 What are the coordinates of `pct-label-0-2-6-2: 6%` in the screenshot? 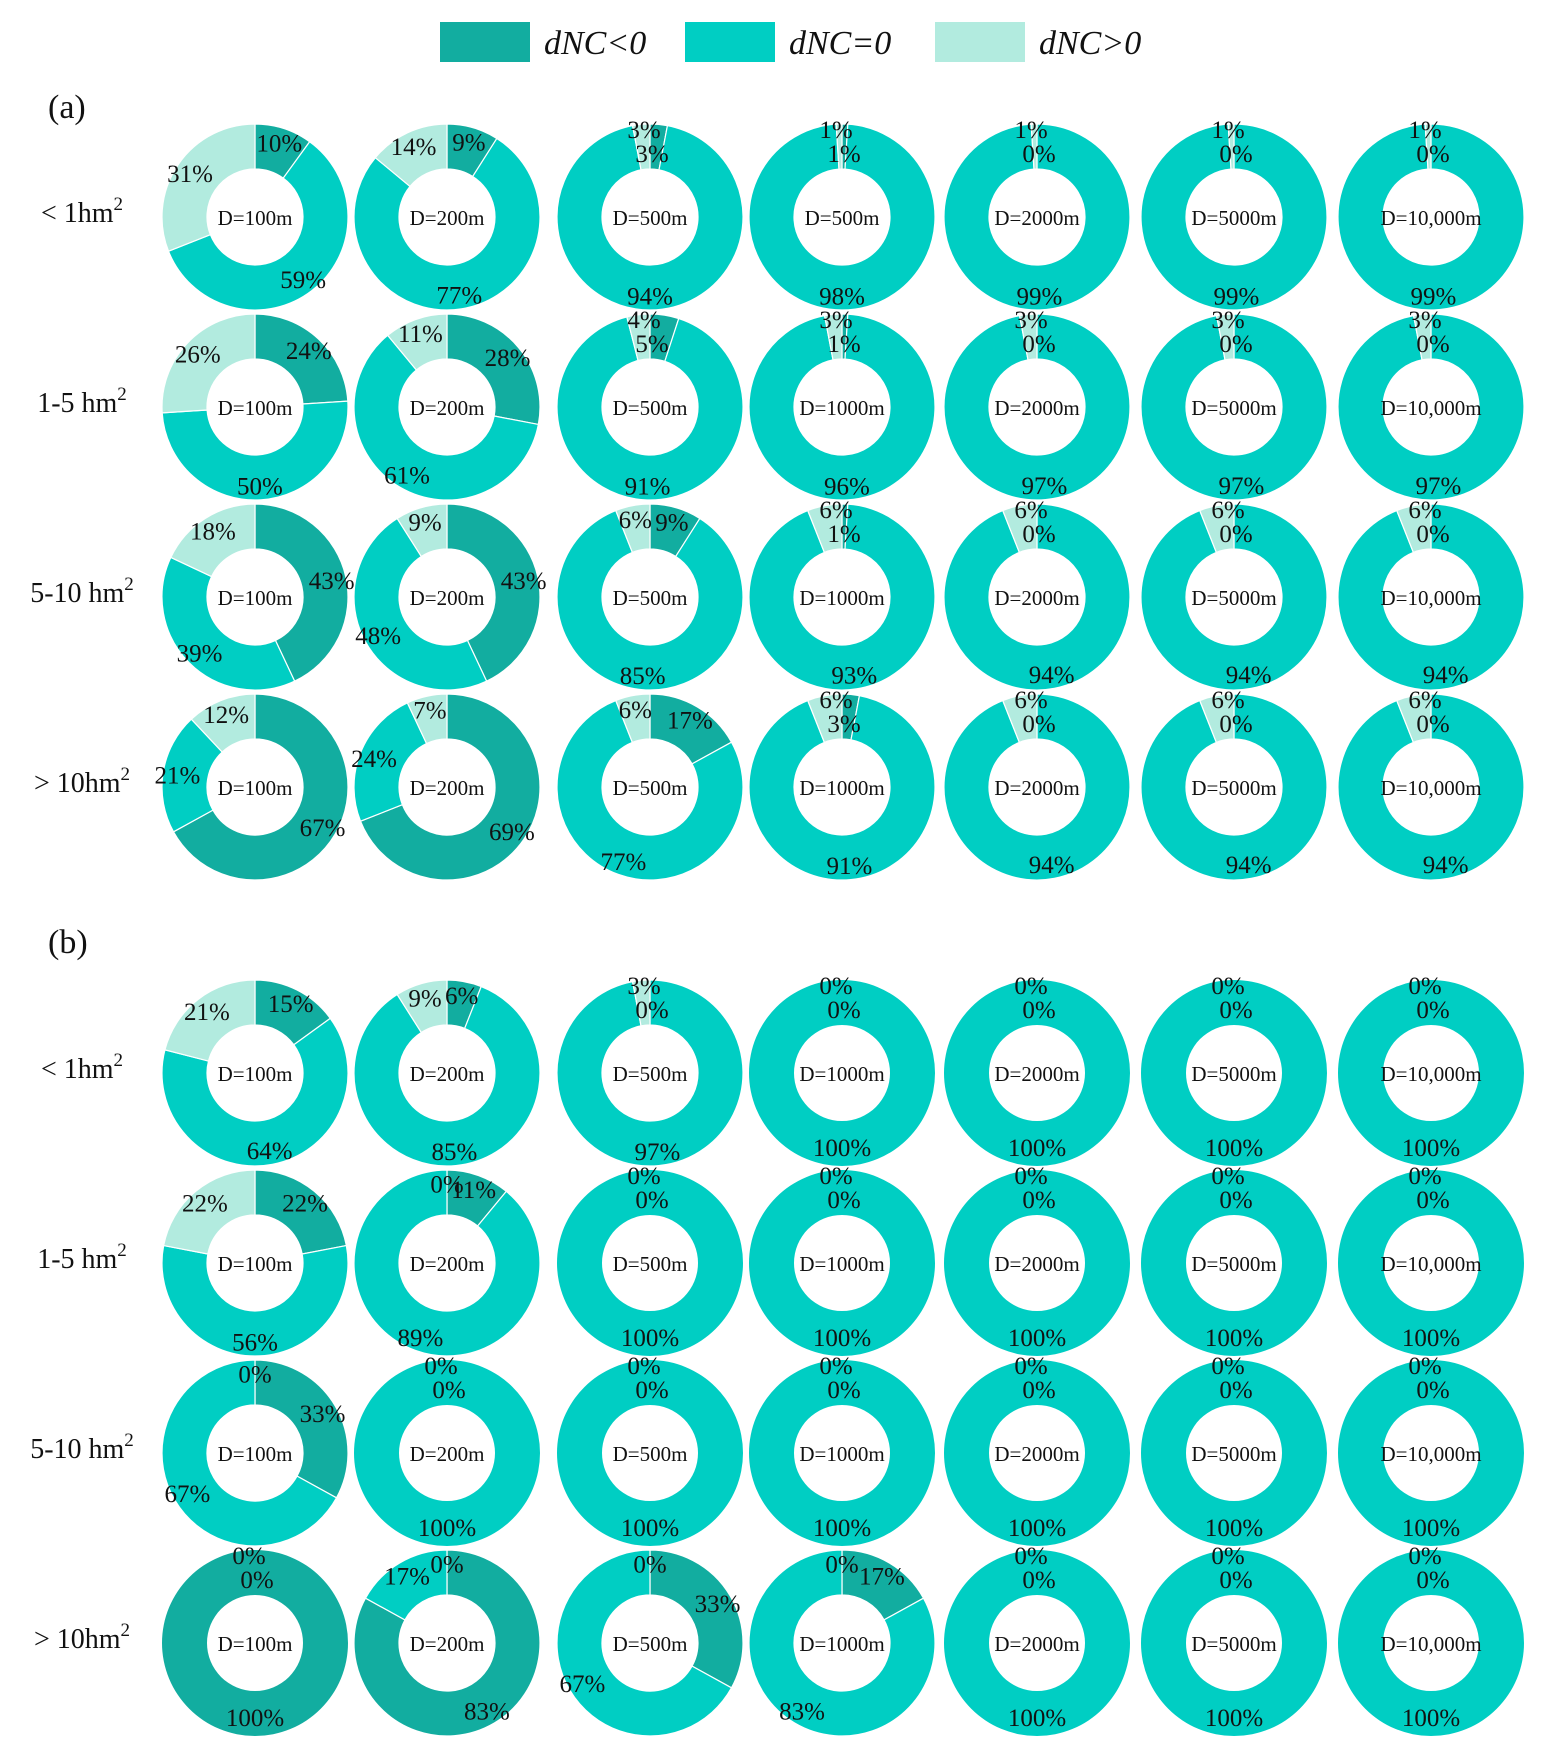 It's located at (1424, 510).